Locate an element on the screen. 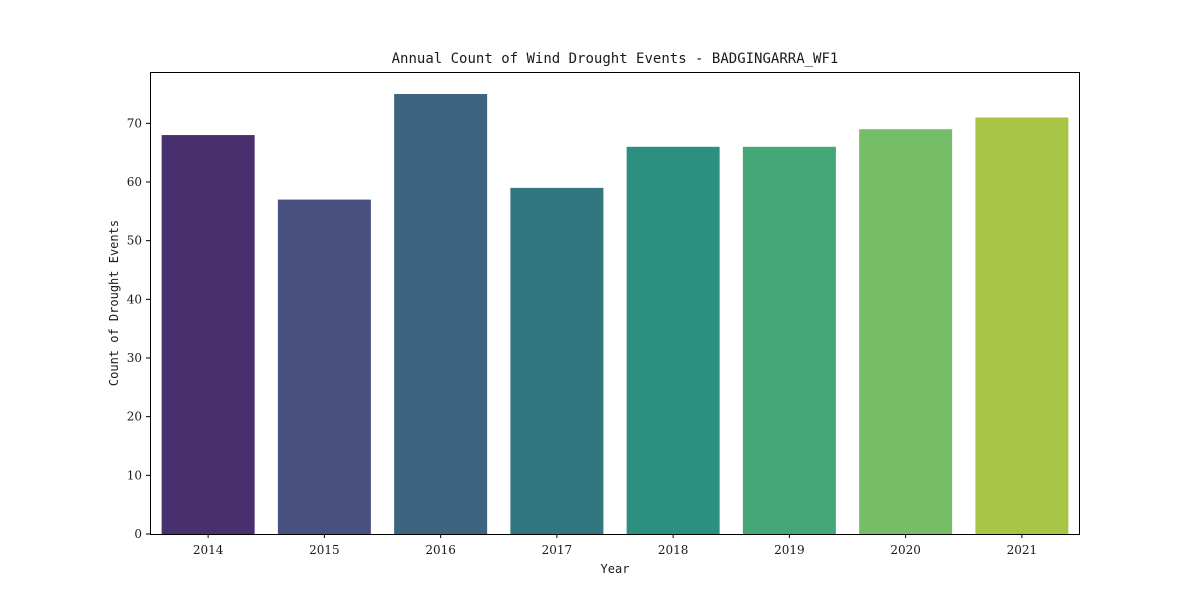  x-tick-label: 2016 is located at coordinates (440, 550).